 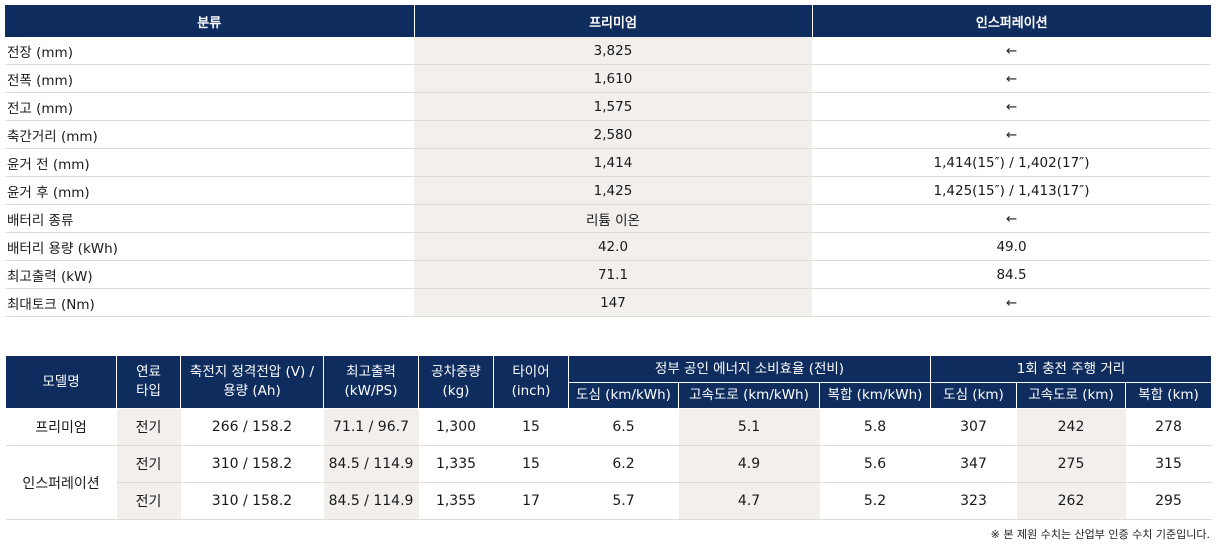 I want to click on header-inspiration: 인스퍼레이션, so click(x=1011, y=21).